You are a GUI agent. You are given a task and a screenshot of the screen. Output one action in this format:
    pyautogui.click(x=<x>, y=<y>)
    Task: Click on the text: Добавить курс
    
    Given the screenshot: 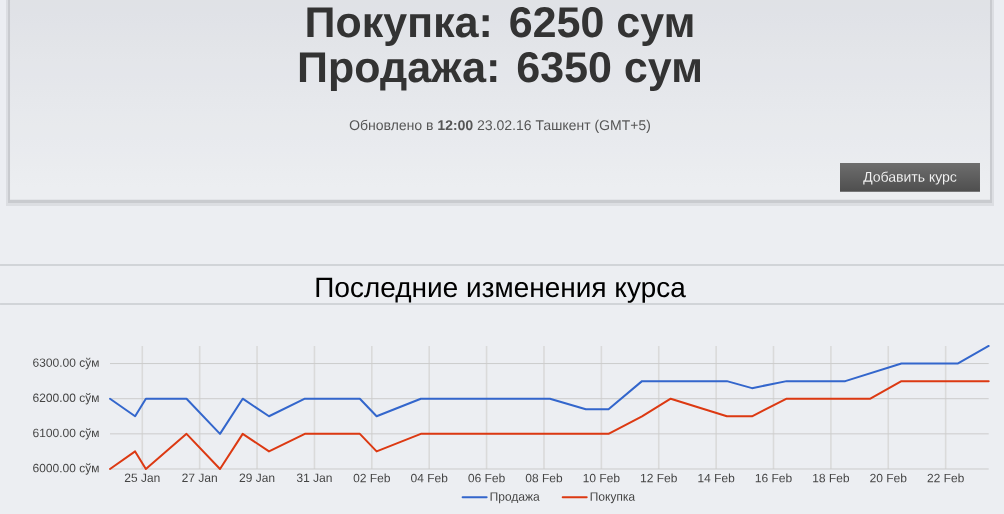 What is the action you would take?
    pyautogui.click(x=910, y=178)
    